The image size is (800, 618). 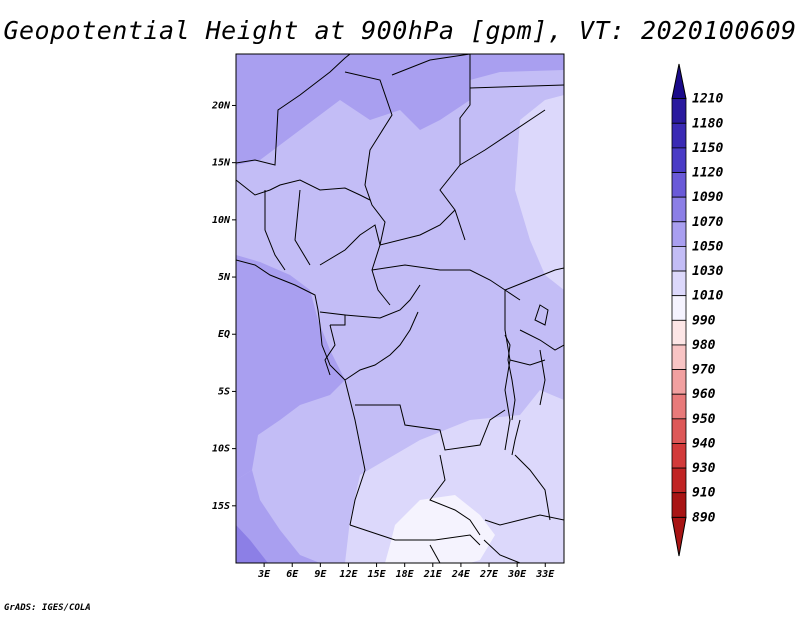 I want to click on field-band-1050-1070-north, so click(x=353, y=109).